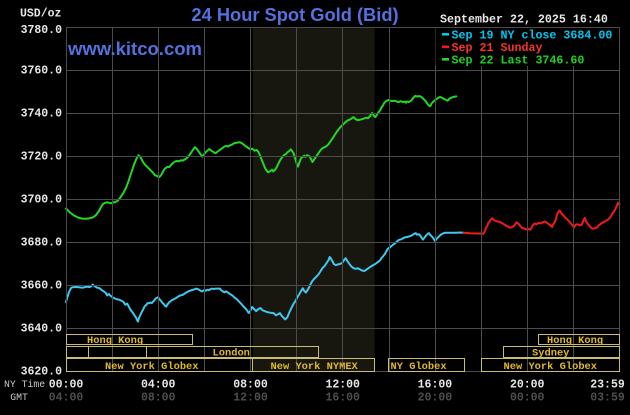 The width and height of the screenshot is (630, 415). I want to click on svg-text: 3680.0, so click(42, 243).